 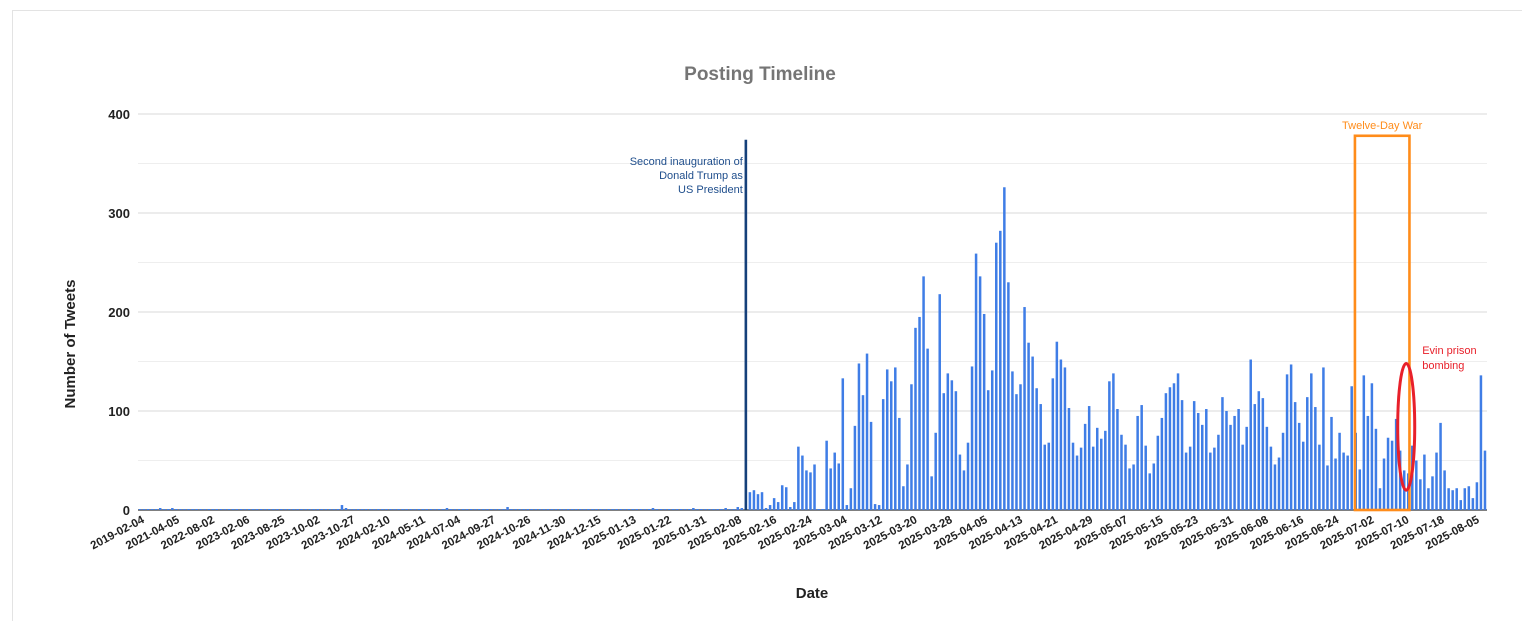 What do you see at coordinates (1406, 426) in the screenshot?
I see `evin-ellipse` at bounding box center [1406, 426].